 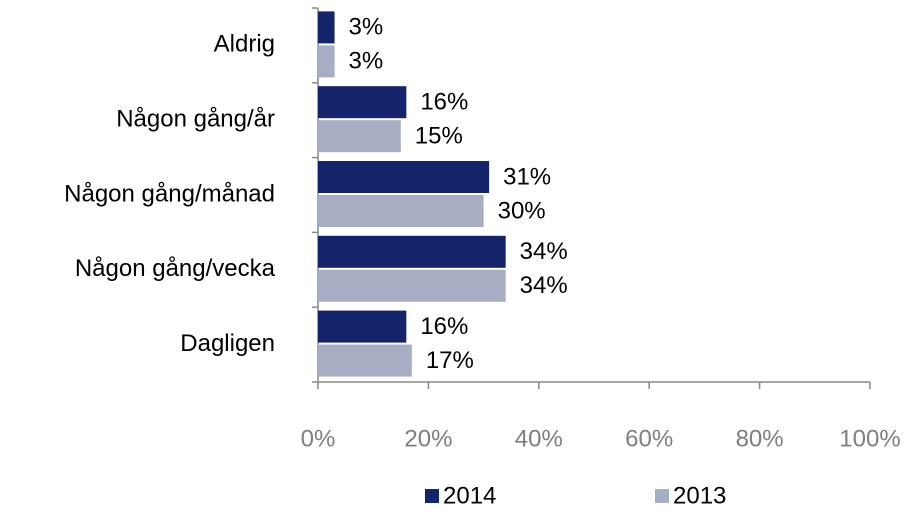 I want to click on legend-label: 2013, so click(x=699, y=495).